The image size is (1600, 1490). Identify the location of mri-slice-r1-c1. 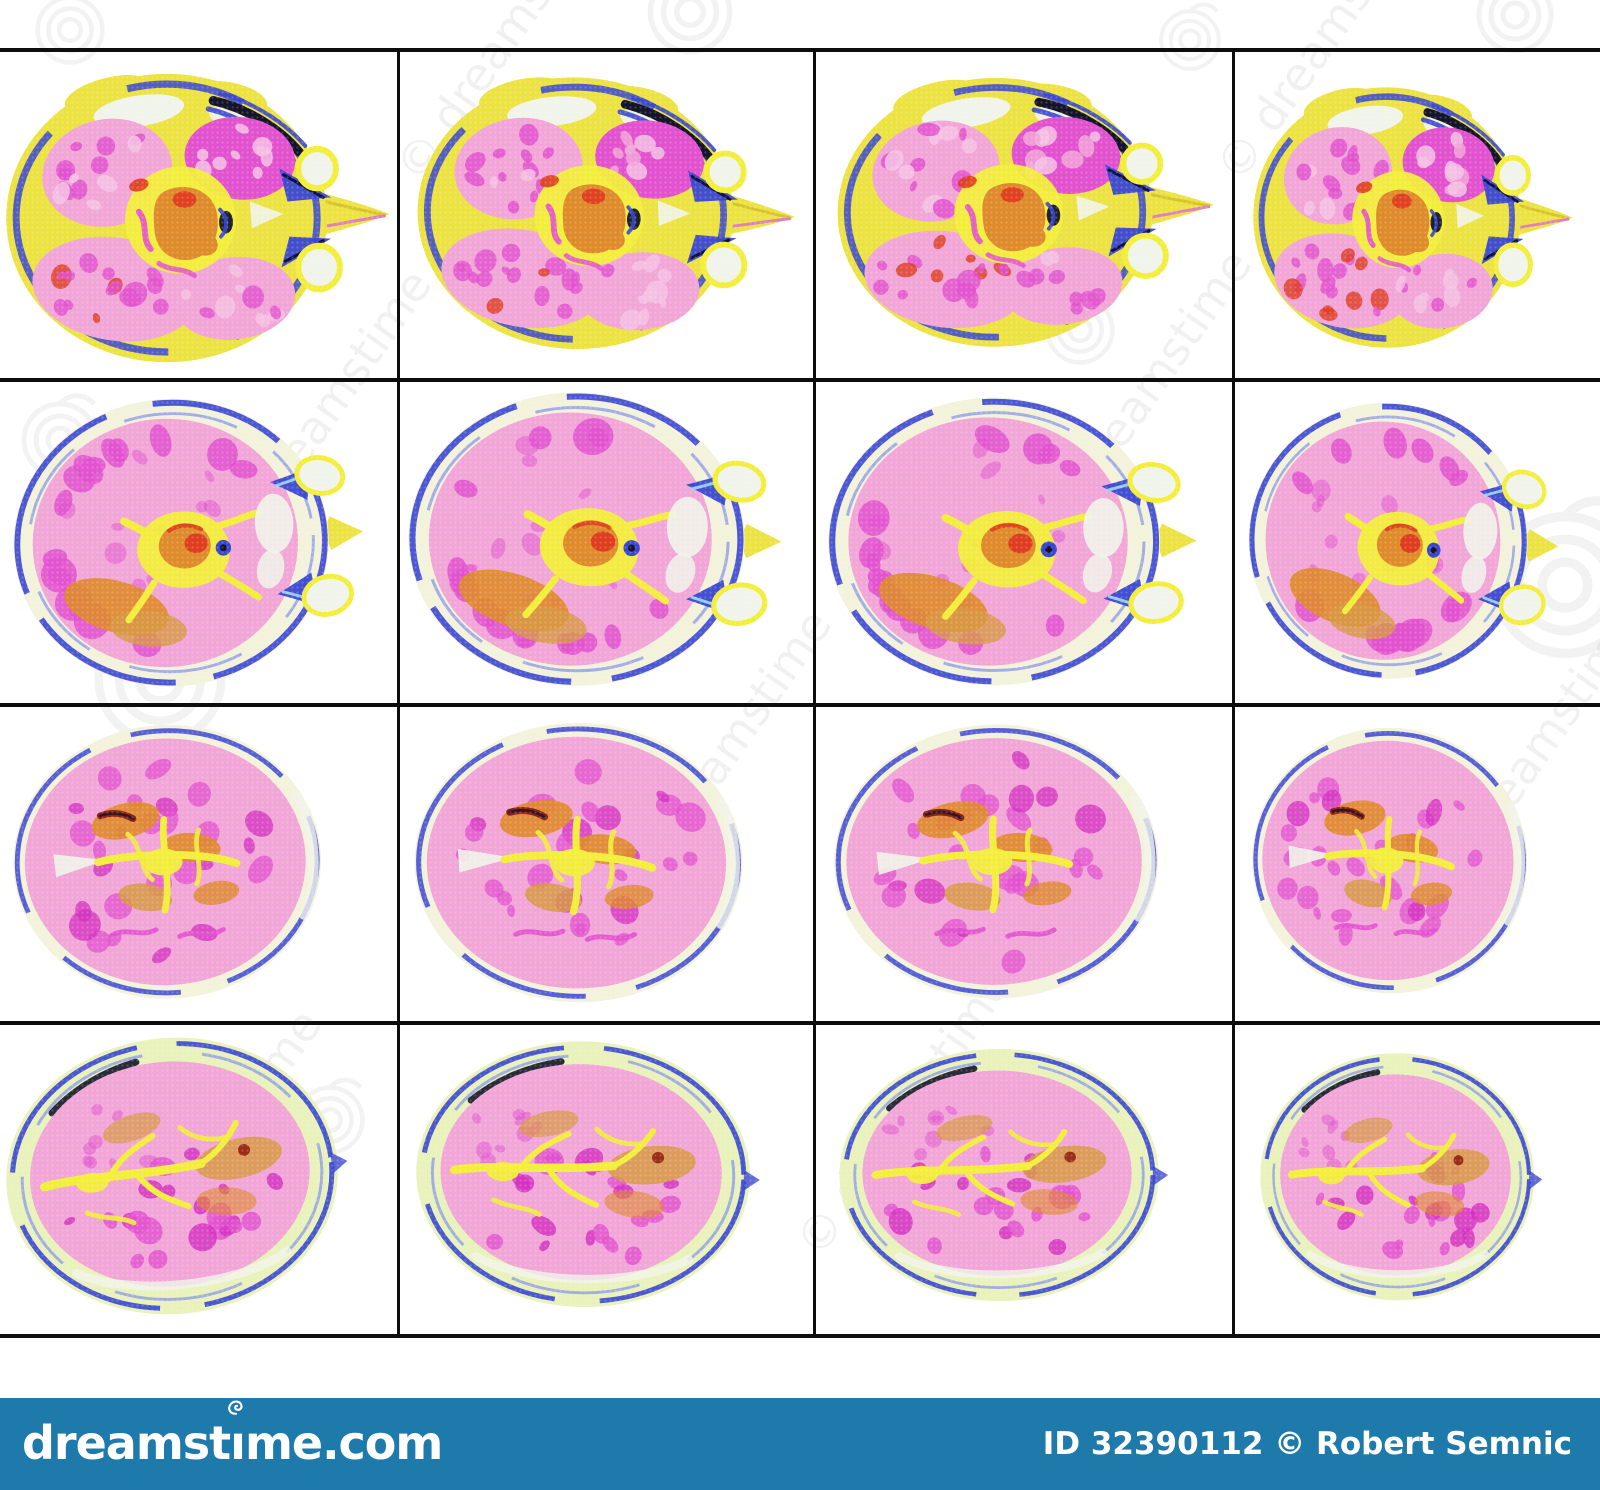
(199, 215).